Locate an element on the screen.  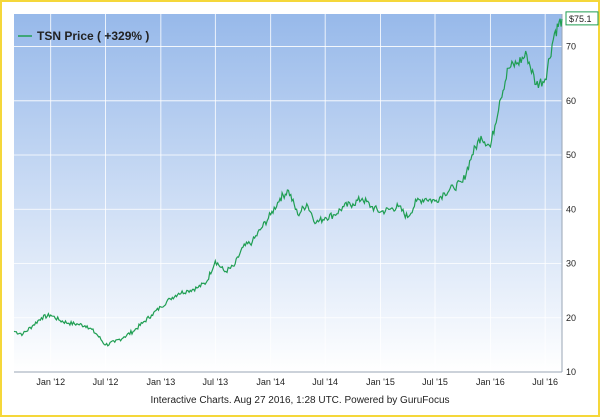
legend: TSN Price ( +329% ) is located at coordinates (83, 36).